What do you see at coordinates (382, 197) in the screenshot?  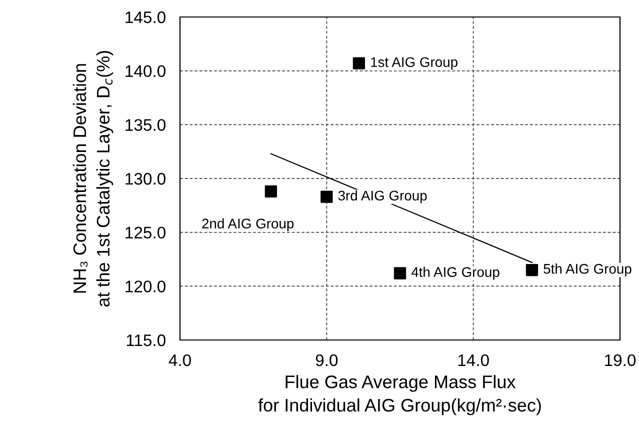 I see `annotation: 3rd AIG Group` at bounding box center [382, 197].